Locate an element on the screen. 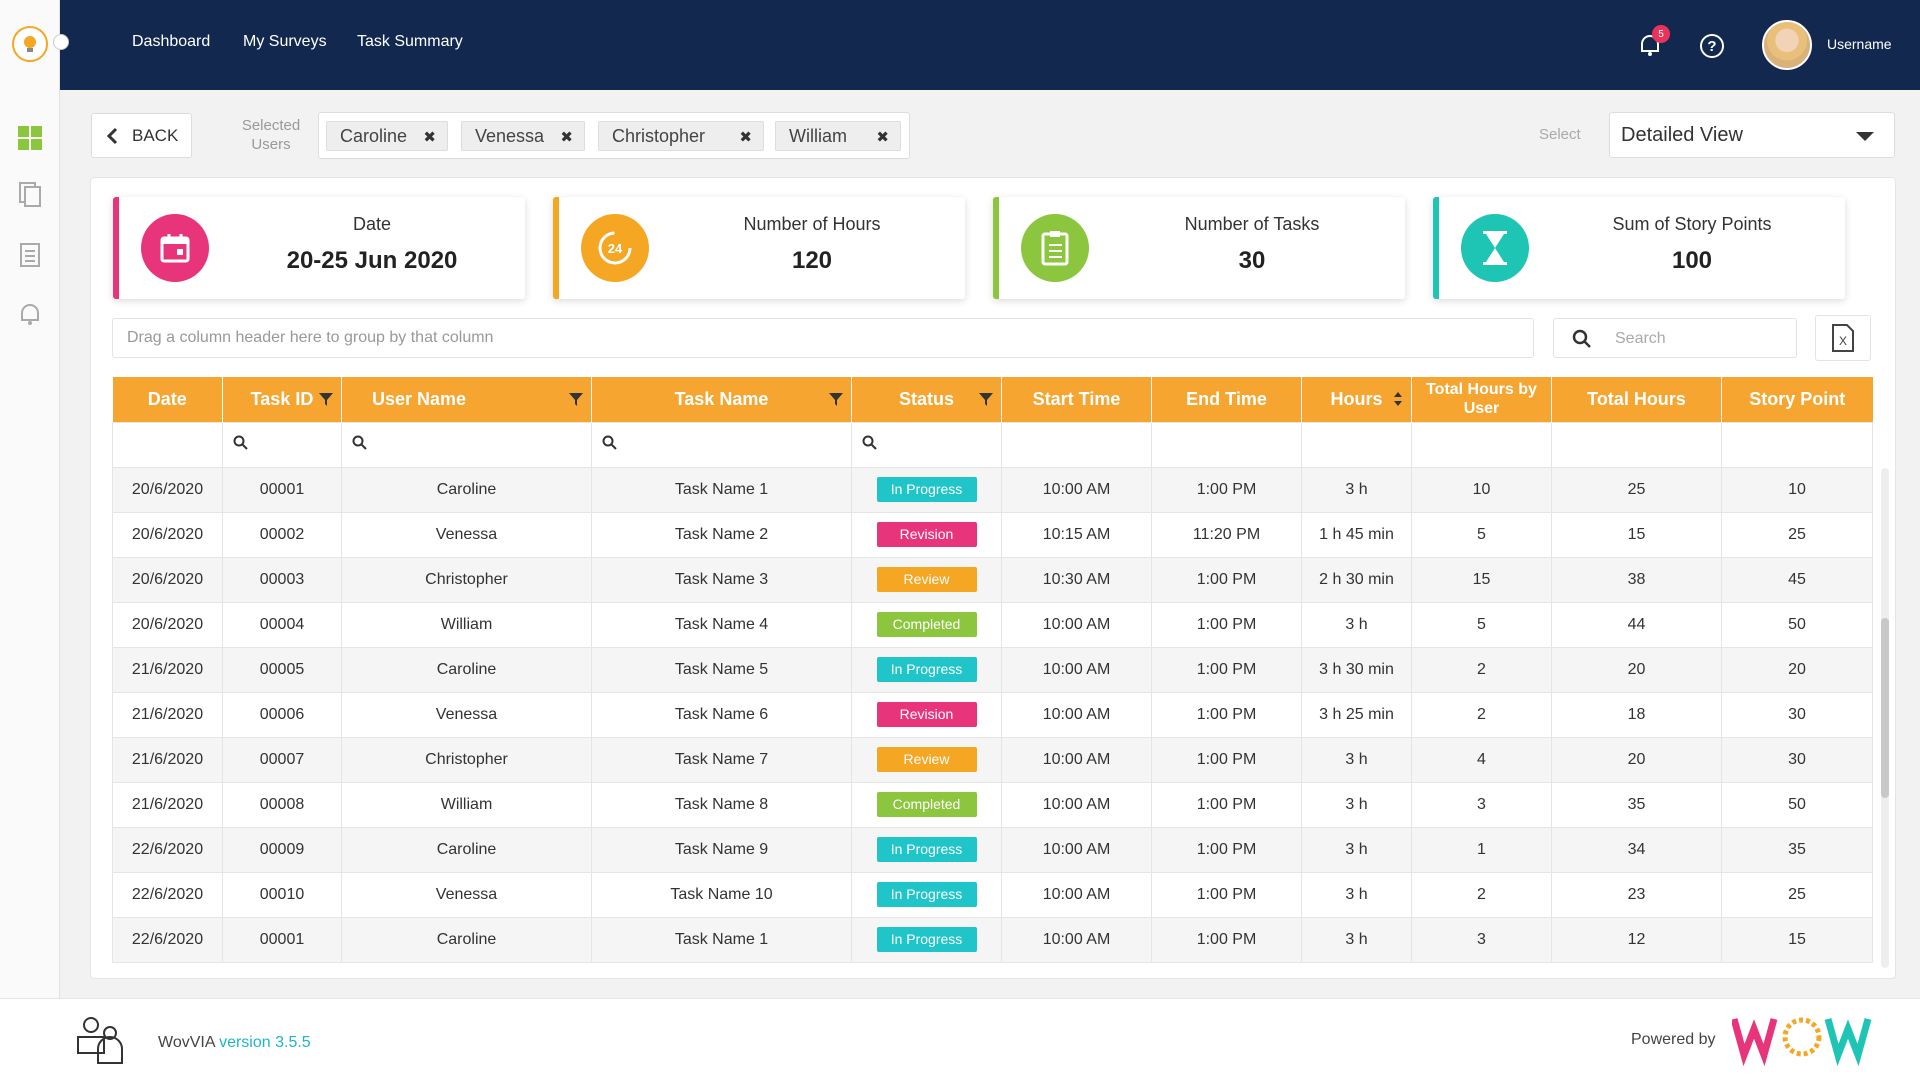  status-cell: Revision is located at coordinates (926, 714).